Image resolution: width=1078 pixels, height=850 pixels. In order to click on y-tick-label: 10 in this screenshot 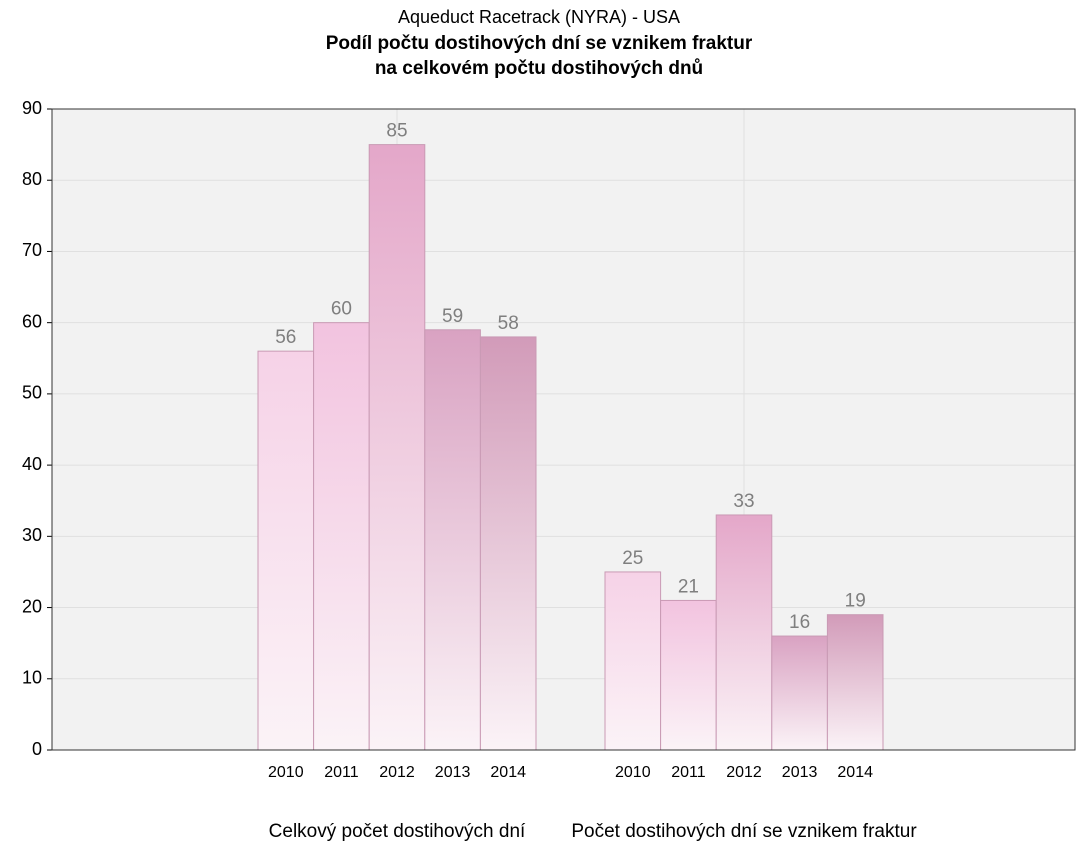, I will do `click(32, 678)`.